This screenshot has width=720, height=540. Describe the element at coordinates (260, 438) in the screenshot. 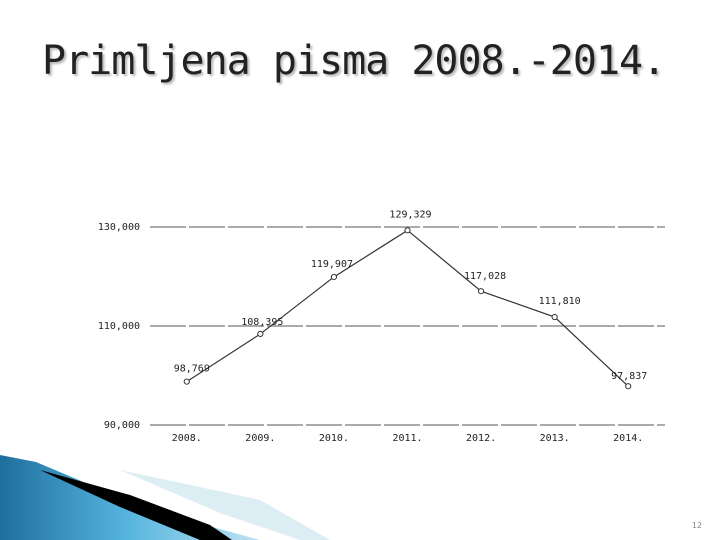

I see `x-tick-label: 2009.` at that location.